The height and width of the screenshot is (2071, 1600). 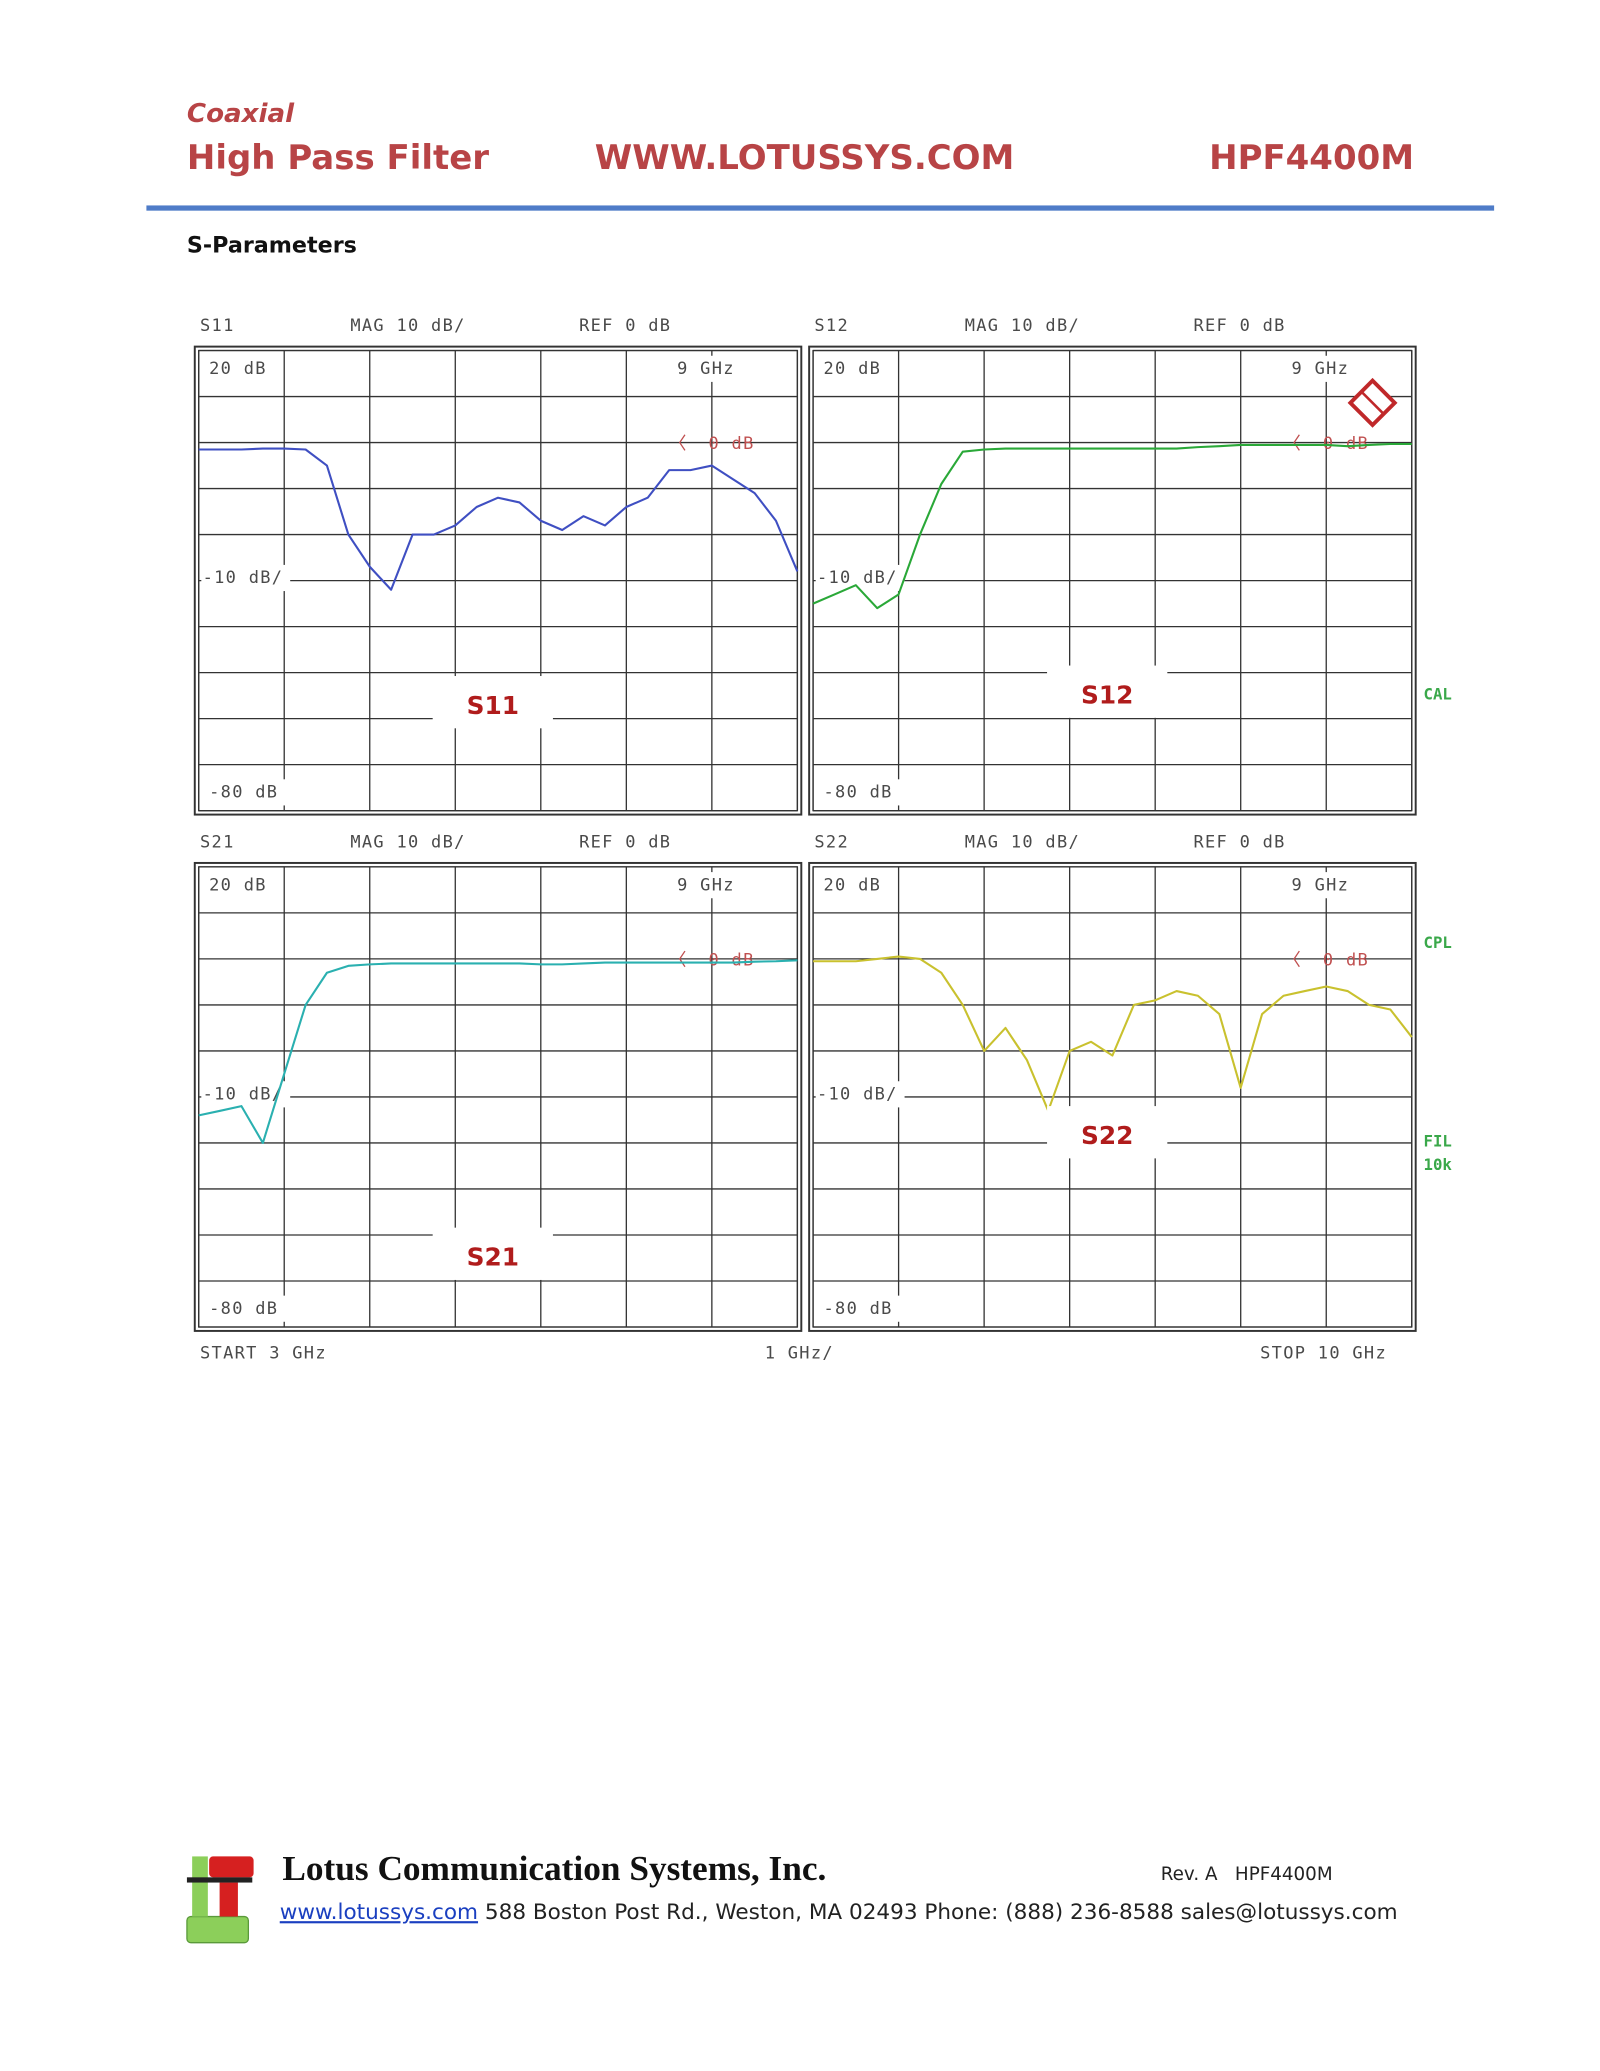 What do you see at coordinates (805, 158) in the screenshot?
I see `website: WWW.LOTUSSYS.COM` at bounding box center [805, 158].